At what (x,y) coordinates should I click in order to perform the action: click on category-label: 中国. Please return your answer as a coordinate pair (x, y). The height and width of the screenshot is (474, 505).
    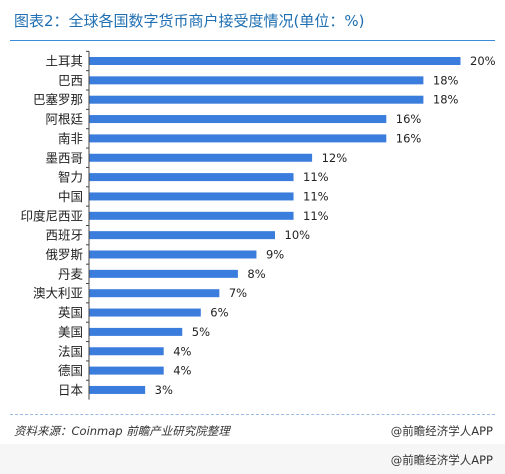
    Looking at the image, I should click on (70, 196).